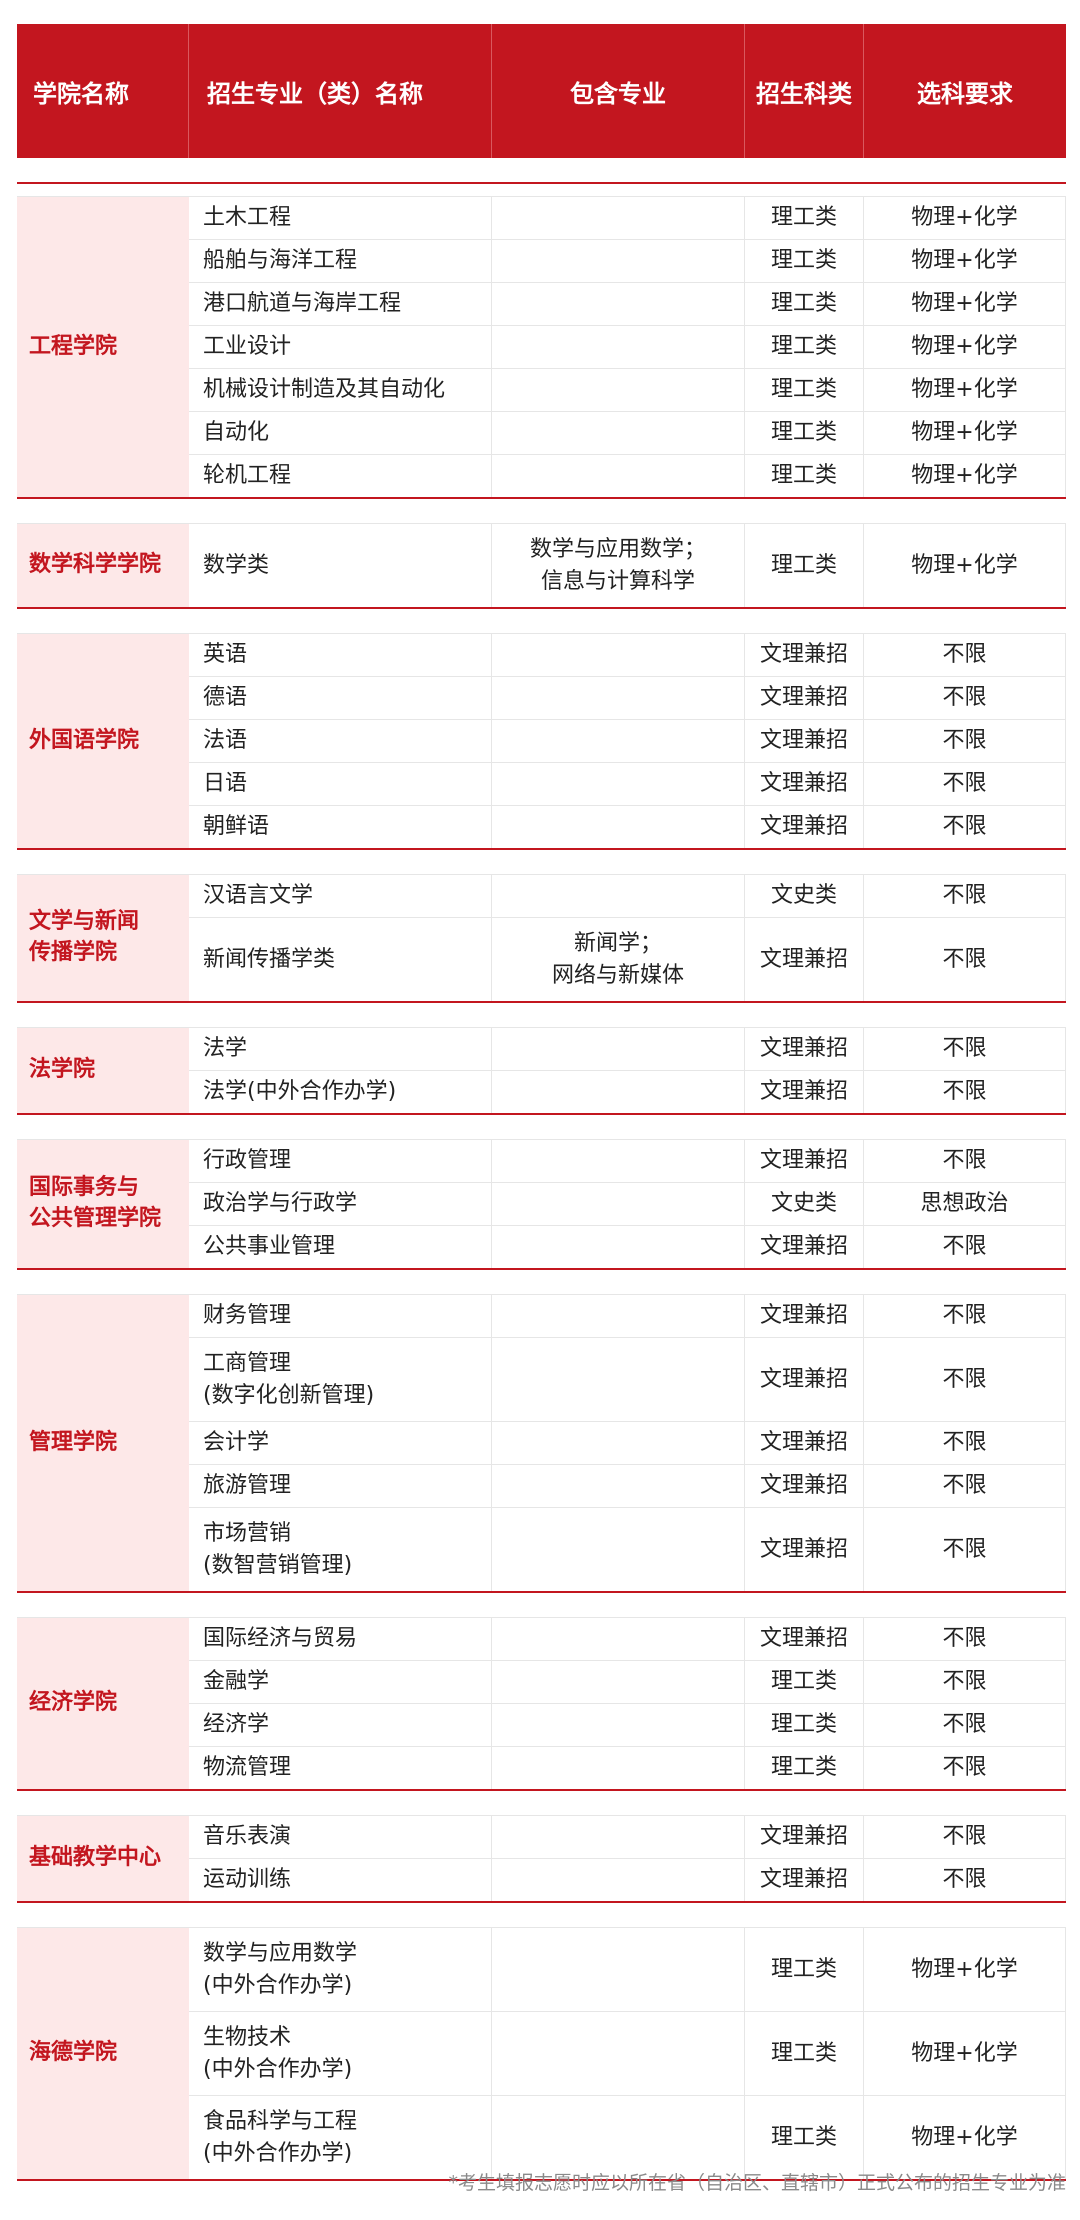 This screenshot has width=1080, height=2220. I want to click on major-cell: 轮机工程, so click(340, 476).